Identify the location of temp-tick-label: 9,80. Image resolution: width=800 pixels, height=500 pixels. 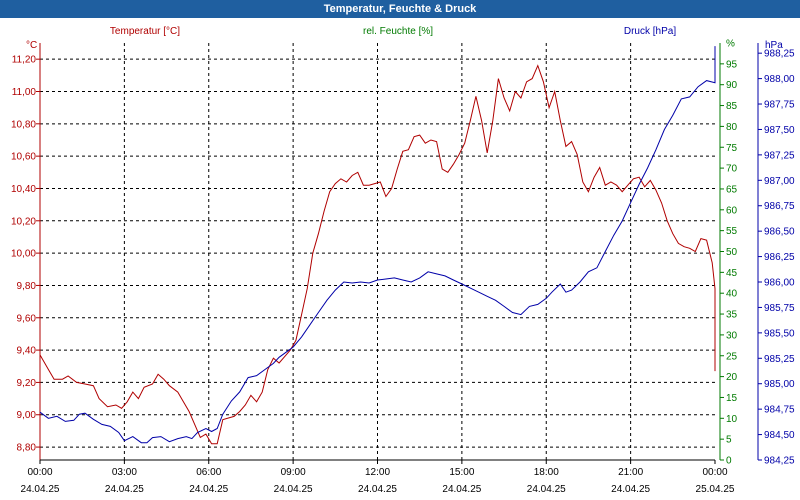
(27, 286).